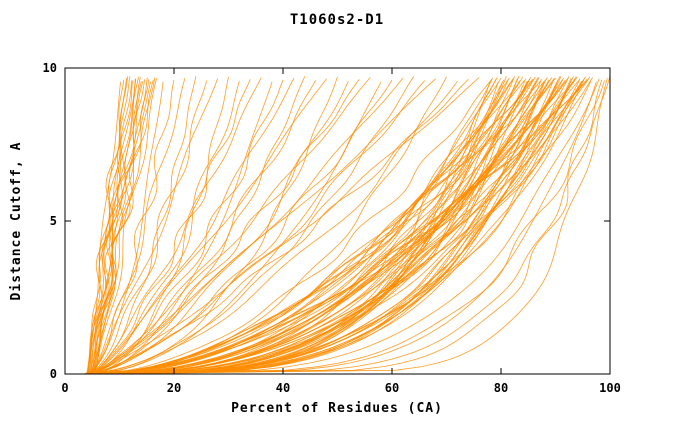 Image resolution: width=680 pixels, height=444 pixels. Describe the element at coordinates (337, 408) in the screenshot. I see `x-axis-label: Percent of Residues (CA)` at that location.